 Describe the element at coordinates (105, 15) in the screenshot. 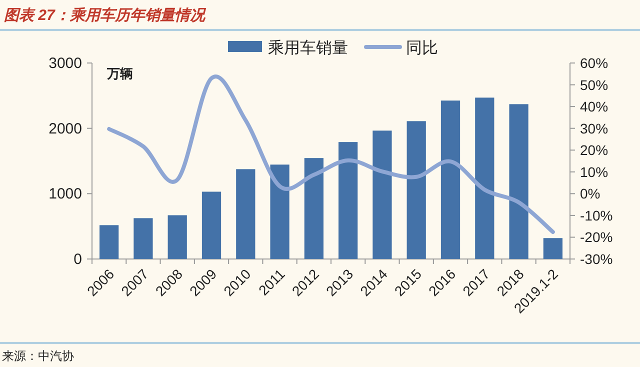

I see `chart-title: 图表 27：乘用车历年销量情况` at that location.